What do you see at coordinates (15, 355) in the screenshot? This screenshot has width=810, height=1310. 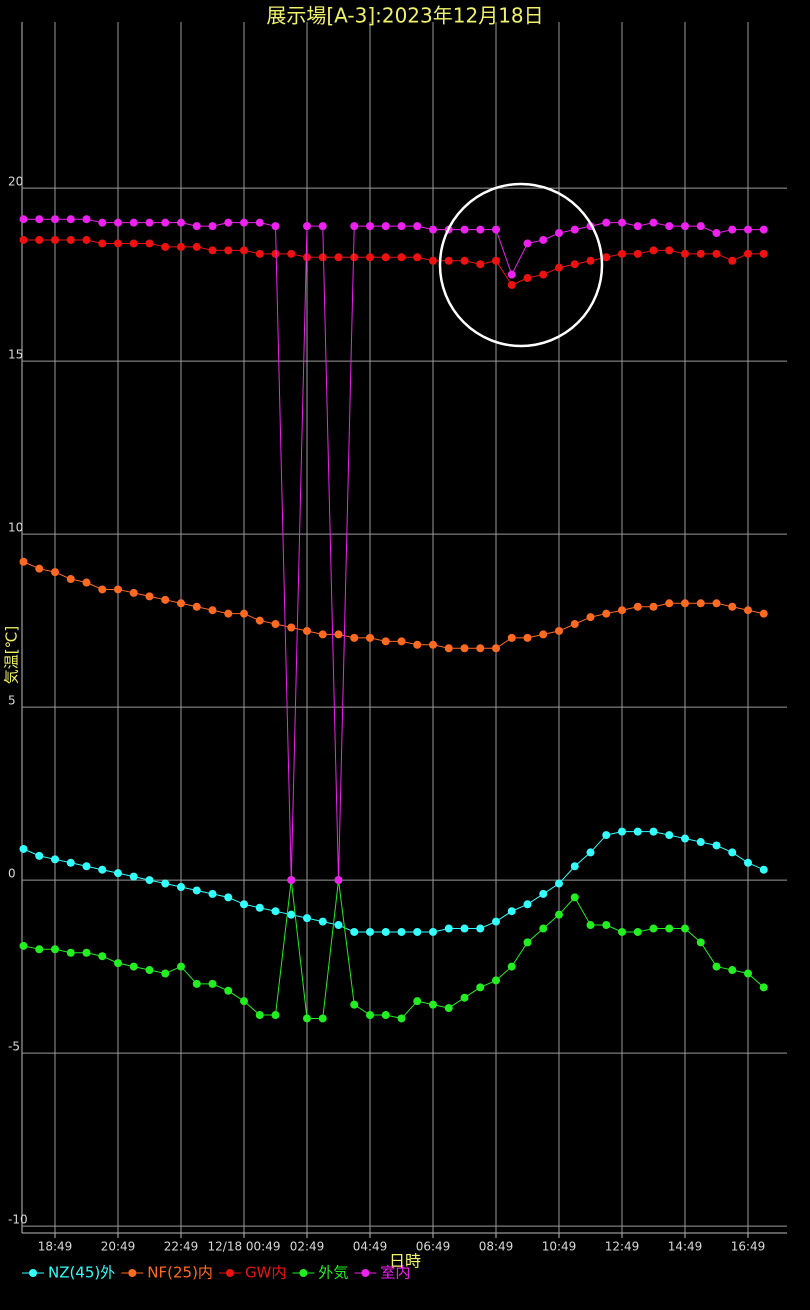 I see `y-tick-label: 15` at bounding box center [15, 355].